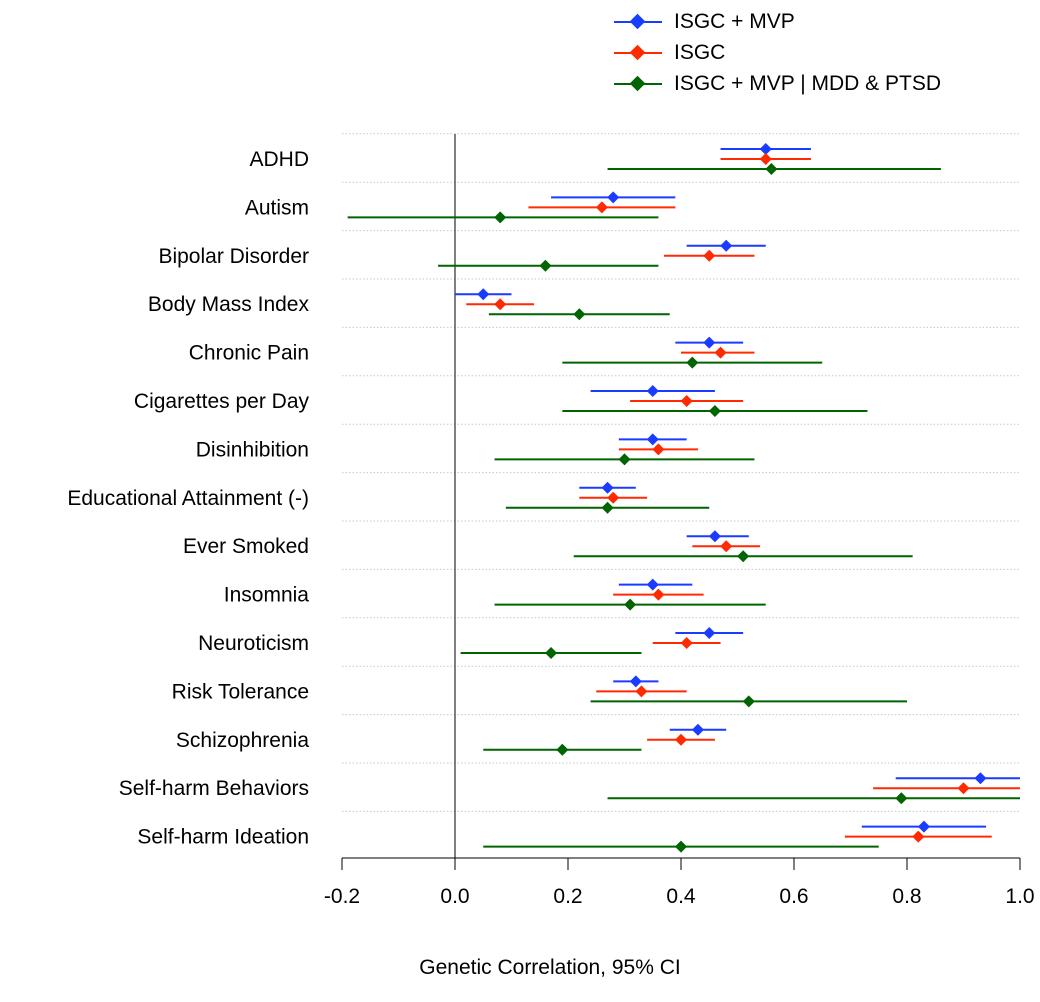  I want to click on x-tick-label: 0.0, so click(454, 896).